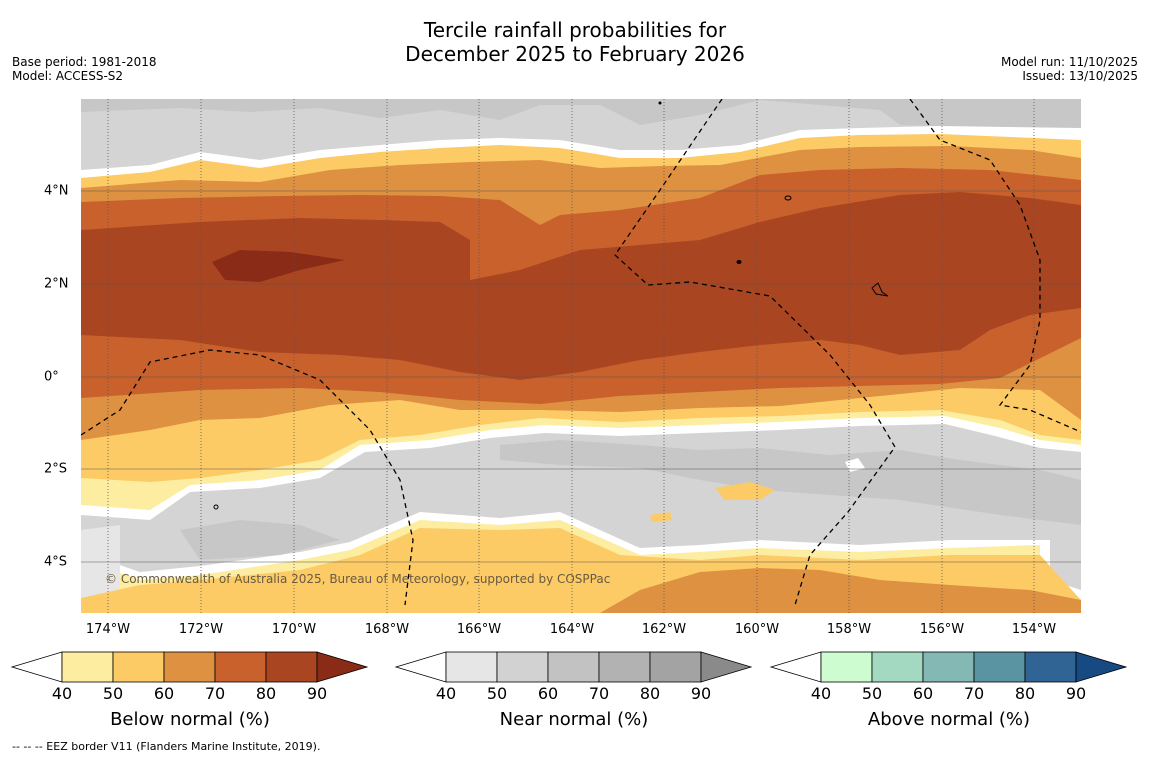 Image resolution: width=1150 pixels, height=758 pixels. What do you see at coordinates (68, 76) in the screenshot?
I see `model-name: Model: ACCESS-S2` at bounding box center [68, 76].